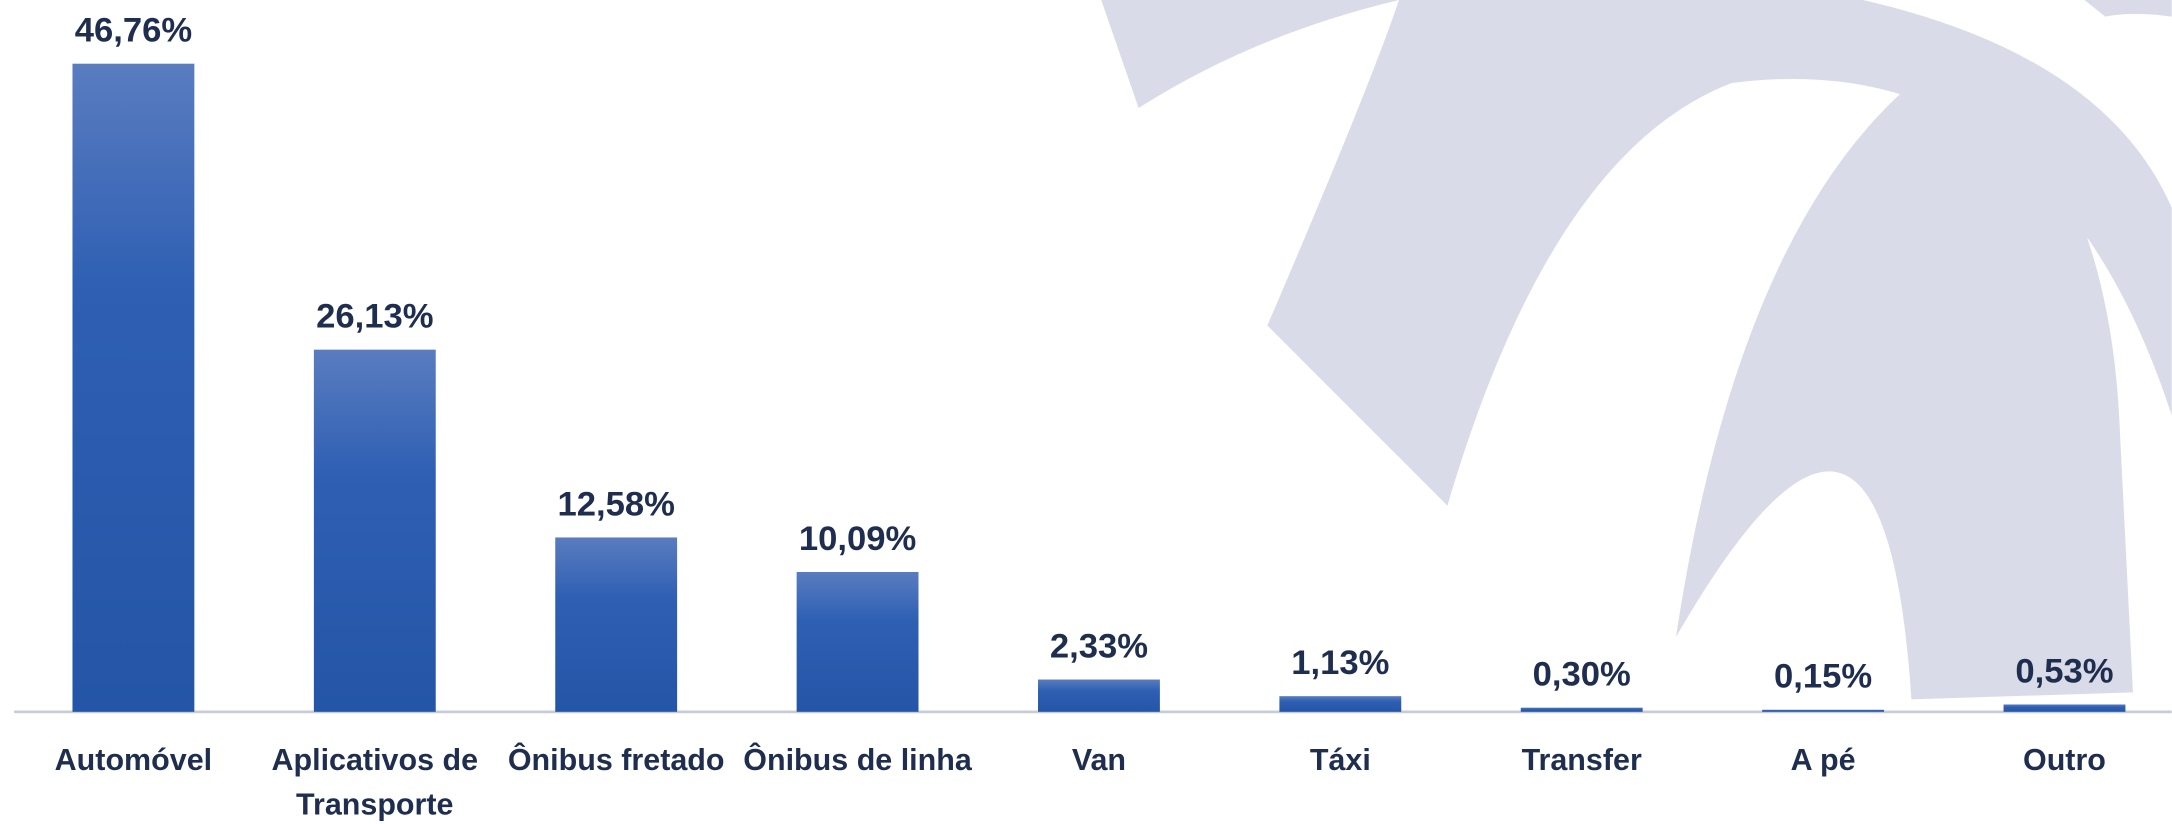  What do you see at coordinates (615, 504) in the screenshot?
I see `value-label: 12,58%` at bounding box center [615, 504].